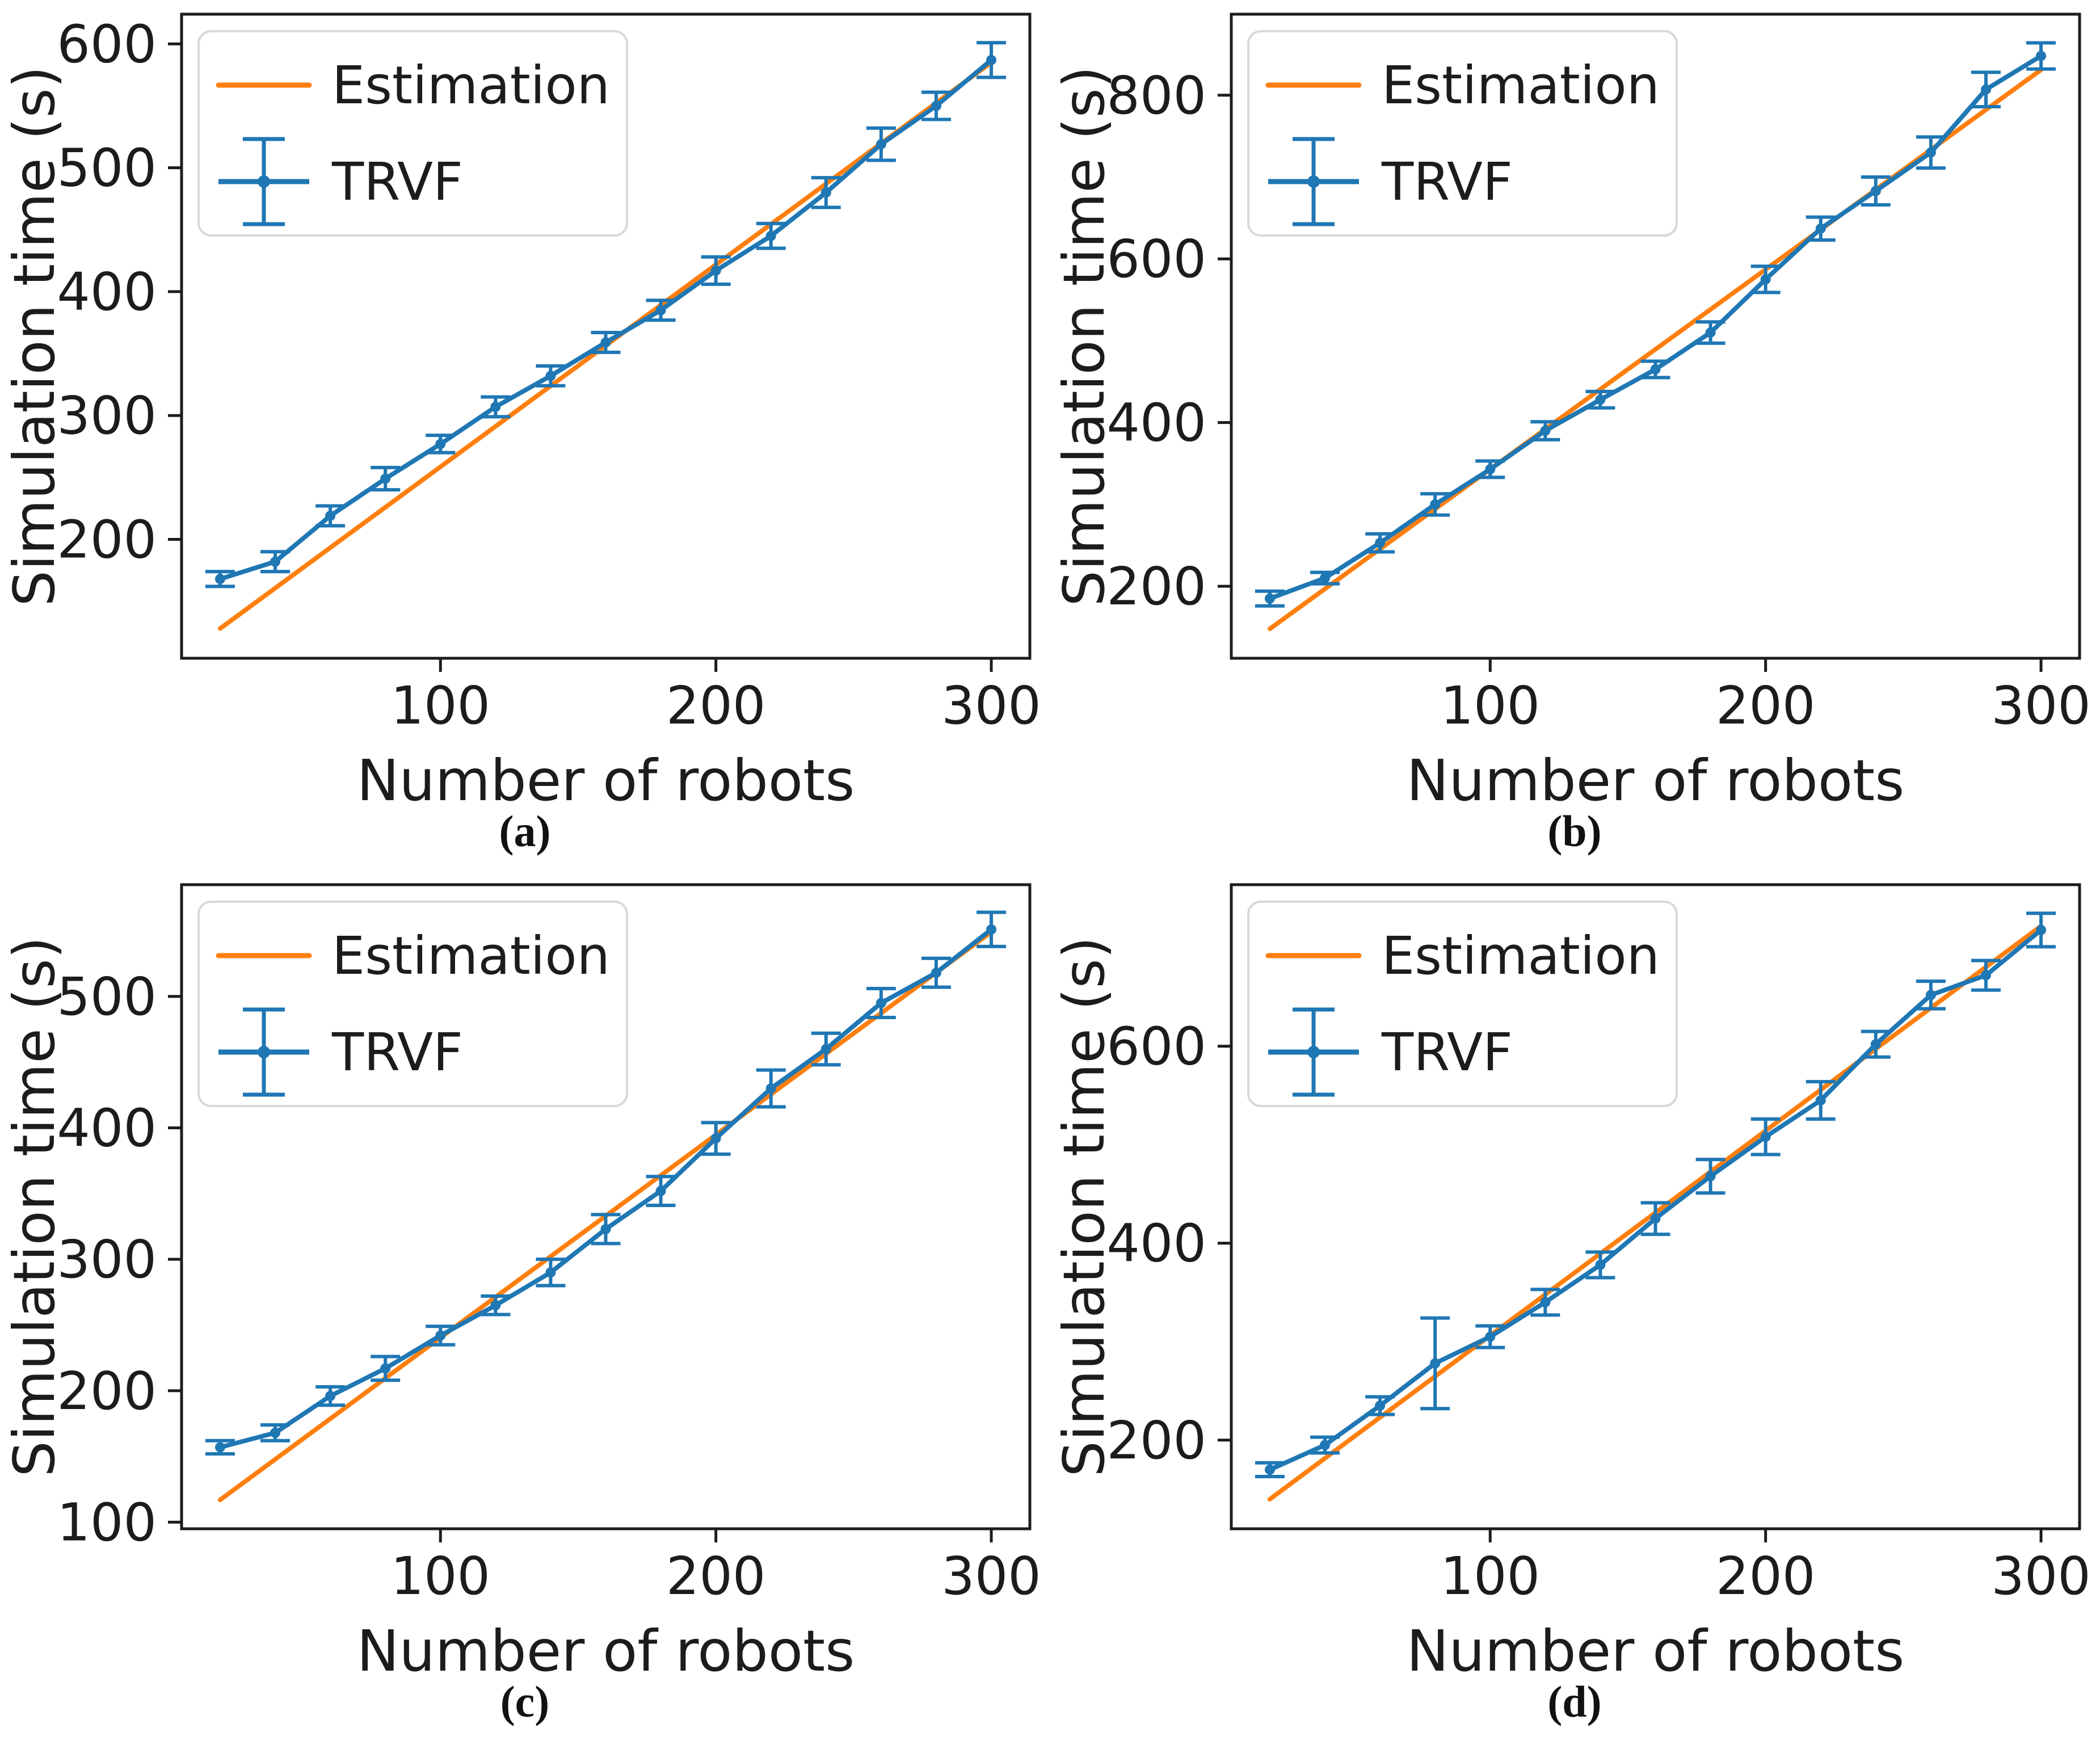  I want to click on y-tick-label: 800, so click(1156, 95).